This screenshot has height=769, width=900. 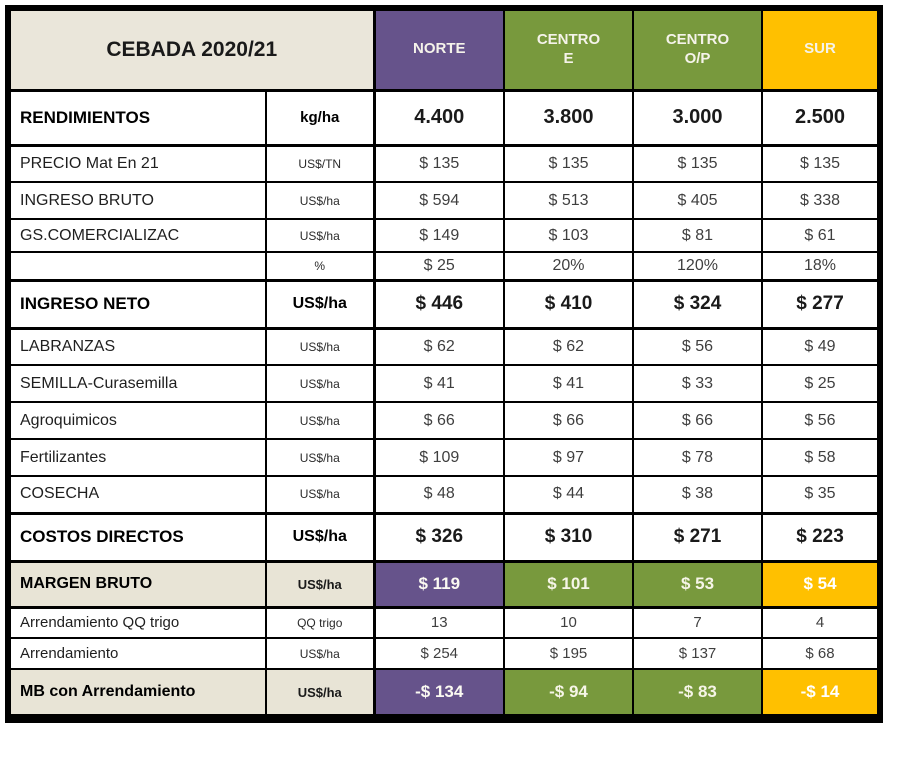 I want to click on value-cell-centro-op: $ 78, so click(x=697, y=457).